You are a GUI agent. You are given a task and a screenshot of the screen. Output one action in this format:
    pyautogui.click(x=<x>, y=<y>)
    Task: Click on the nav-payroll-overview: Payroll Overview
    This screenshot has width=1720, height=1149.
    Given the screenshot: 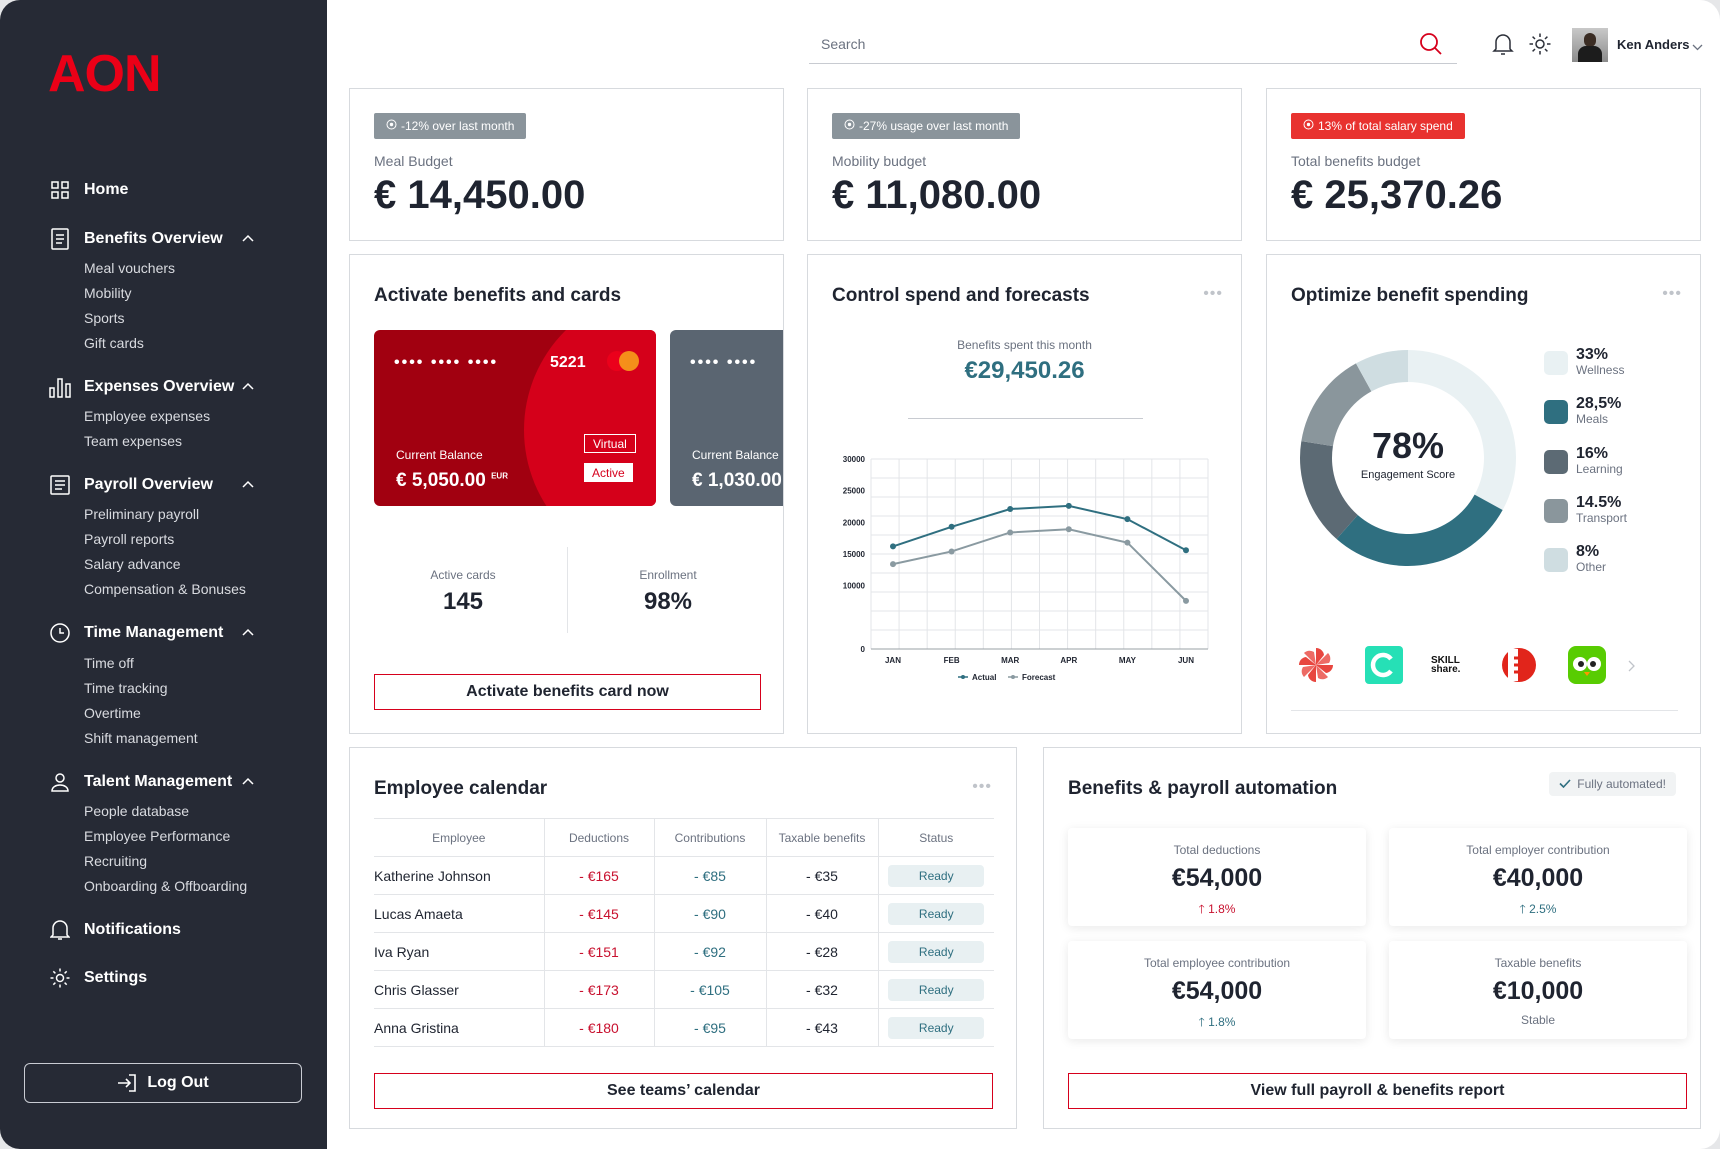 What is the action you would take?
    pyautogui.click(x=151, y=485)
    